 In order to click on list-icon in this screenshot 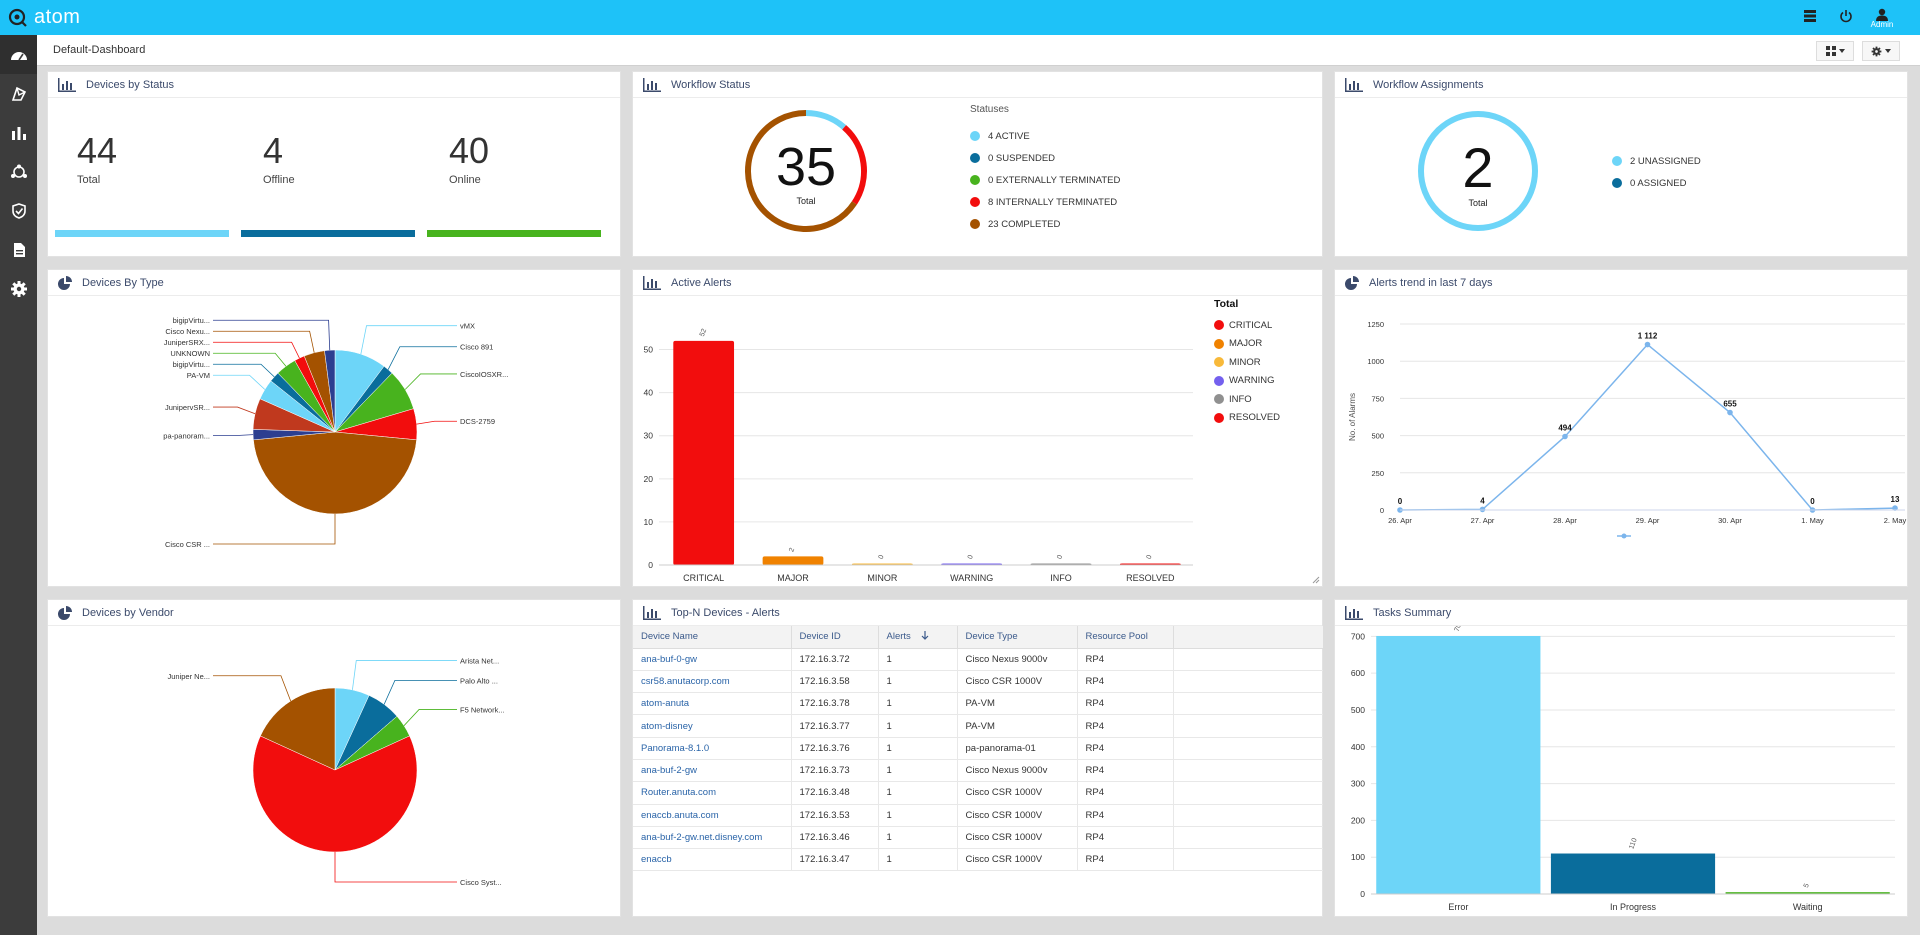, I will do `click(1810, 16)`.